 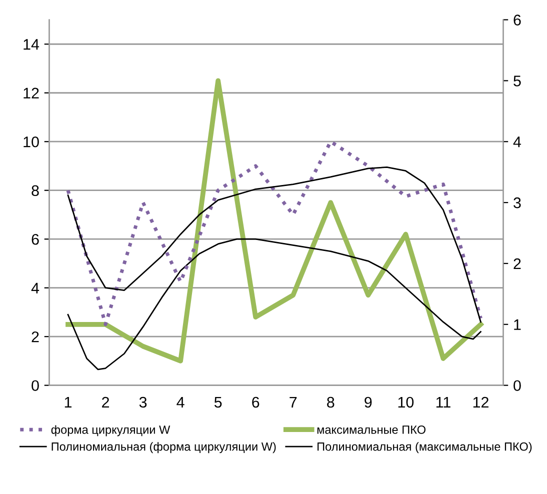 I want to click on y-tick-label: 6, so click(x=35, y=239).